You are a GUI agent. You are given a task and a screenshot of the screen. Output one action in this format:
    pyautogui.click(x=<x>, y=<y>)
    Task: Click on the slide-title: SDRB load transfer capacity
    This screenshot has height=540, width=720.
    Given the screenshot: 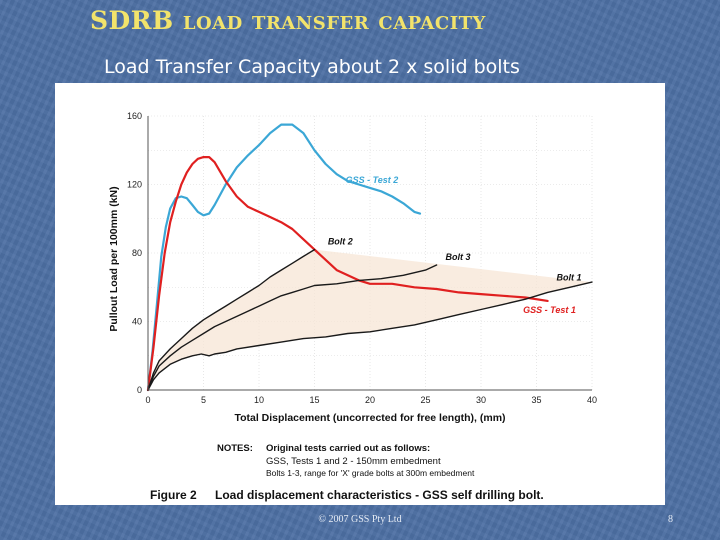 What is the action you would take?
    pyautogui.click(x=288, y=20)
    